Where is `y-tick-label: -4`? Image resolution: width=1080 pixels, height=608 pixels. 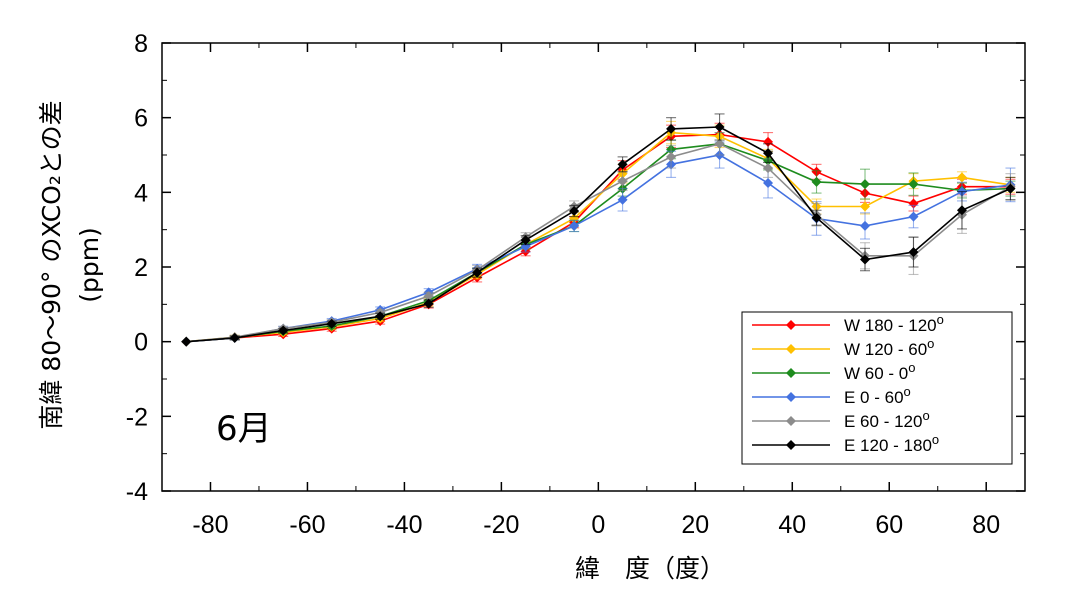 y-tick-label: -4 is located at coordinates (137, 492).